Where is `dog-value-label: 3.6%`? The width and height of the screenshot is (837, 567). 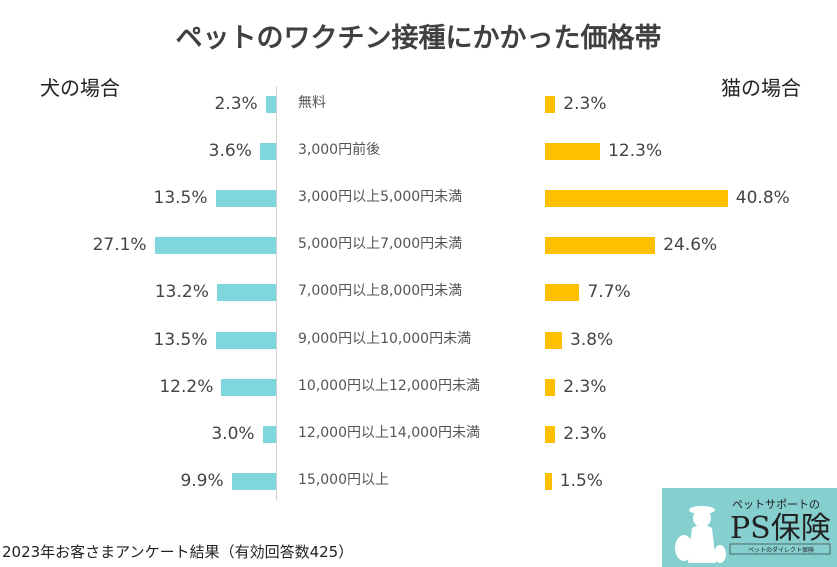 dog-value-label: 3.6% is located at coordinates (230, 151).